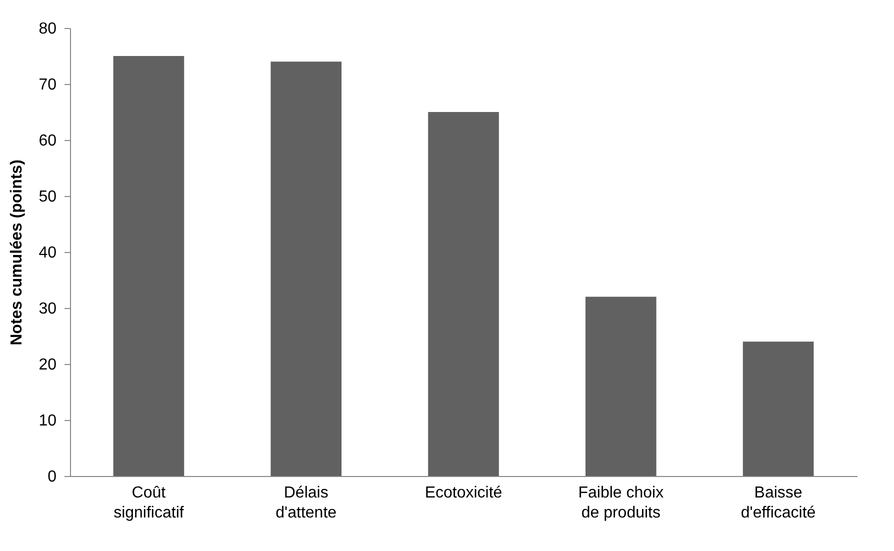 The image size is (894, 551). What do you see at coordinates (17, 253) in the screenshot?
I see `y-axis-title: Notes cumulées (points)` at bounding box center [17, 253].